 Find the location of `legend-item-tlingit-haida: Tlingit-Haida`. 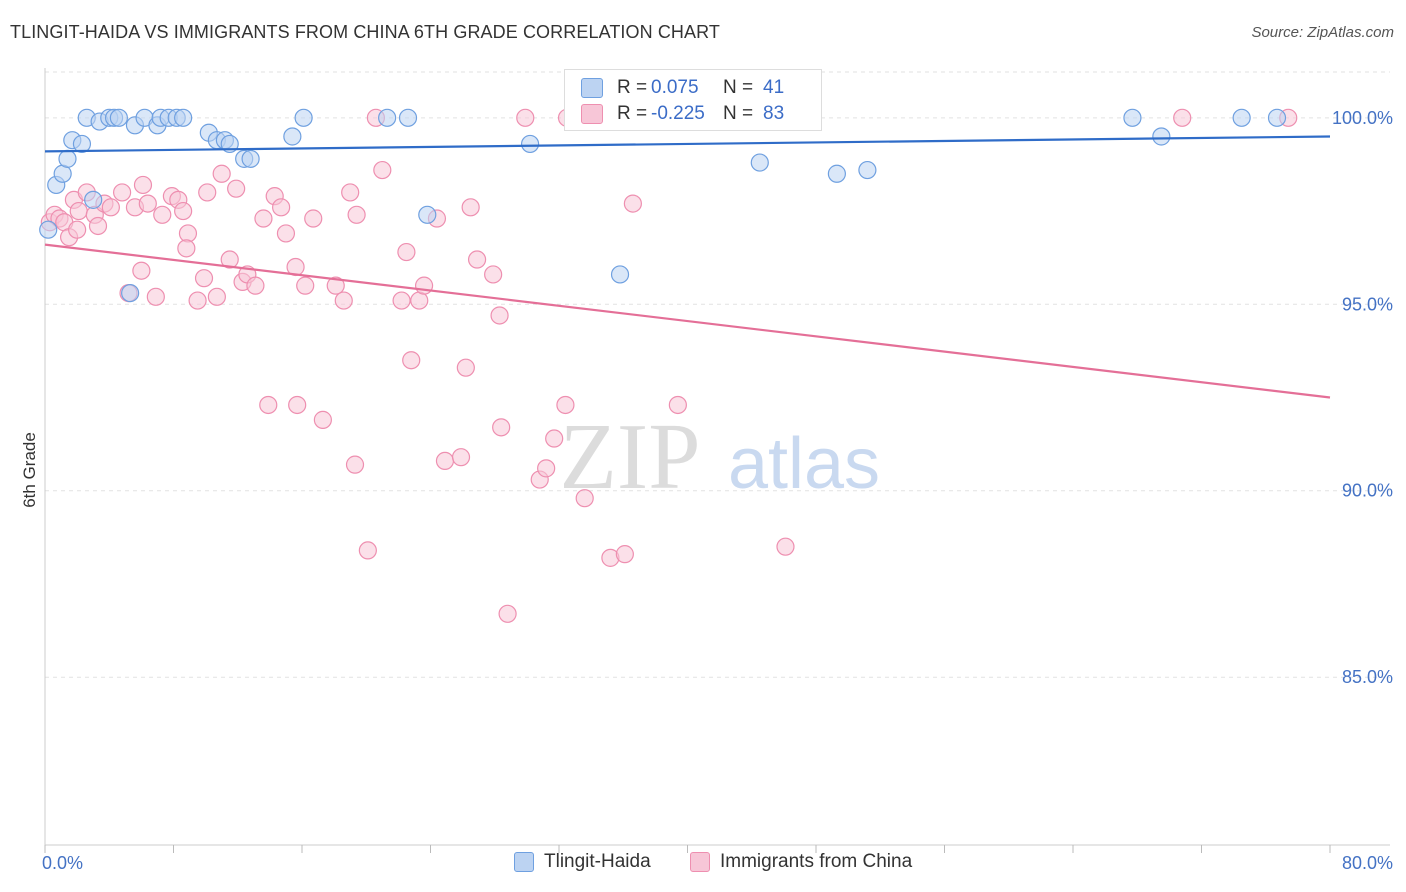

legend-item-tlingit-haida: Tlingit-Haida is located at coordinates (582, 862).